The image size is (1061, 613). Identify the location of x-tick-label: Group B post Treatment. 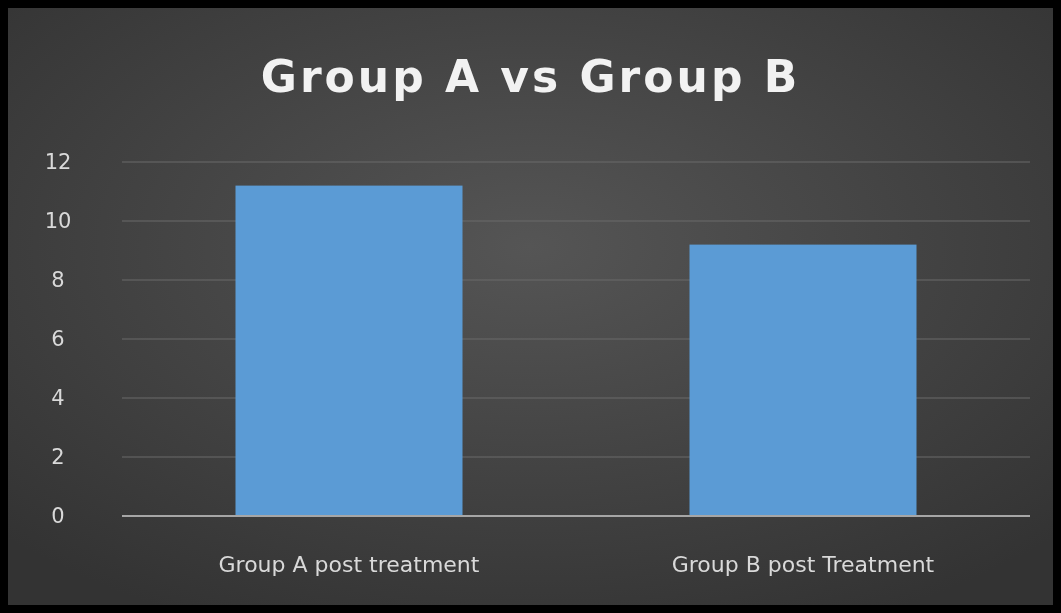
(803, 564).